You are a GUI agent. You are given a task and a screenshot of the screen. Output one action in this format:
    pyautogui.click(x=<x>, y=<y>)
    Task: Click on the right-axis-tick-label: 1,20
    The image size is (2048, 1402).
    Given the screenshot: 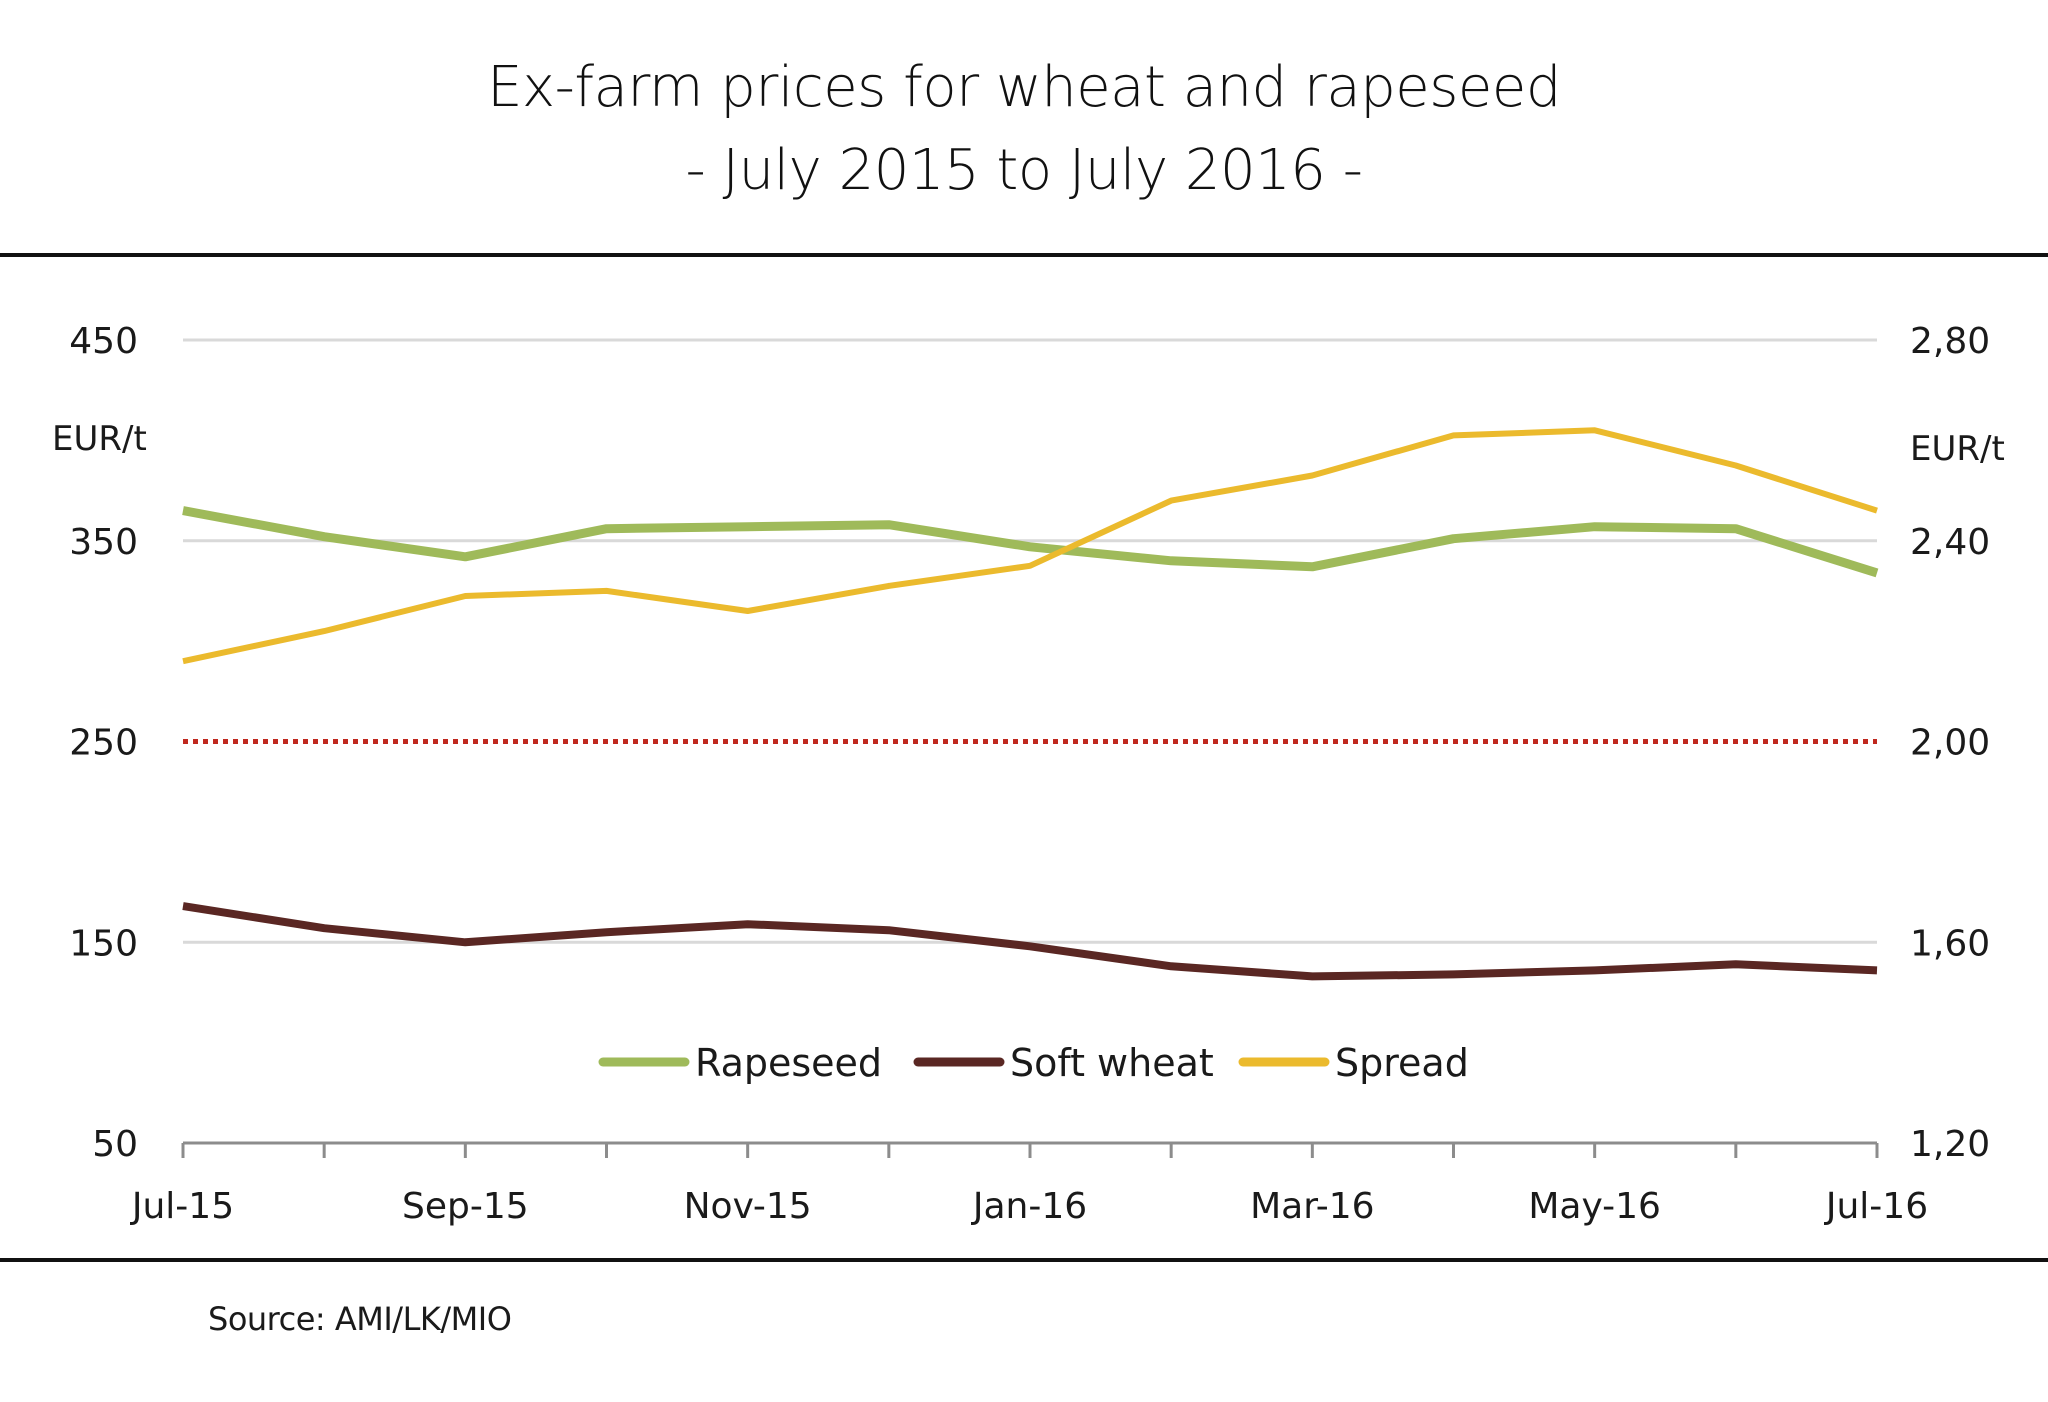 What is the action you would take?
    pyautogui.click(x=1950, y=1144)
    